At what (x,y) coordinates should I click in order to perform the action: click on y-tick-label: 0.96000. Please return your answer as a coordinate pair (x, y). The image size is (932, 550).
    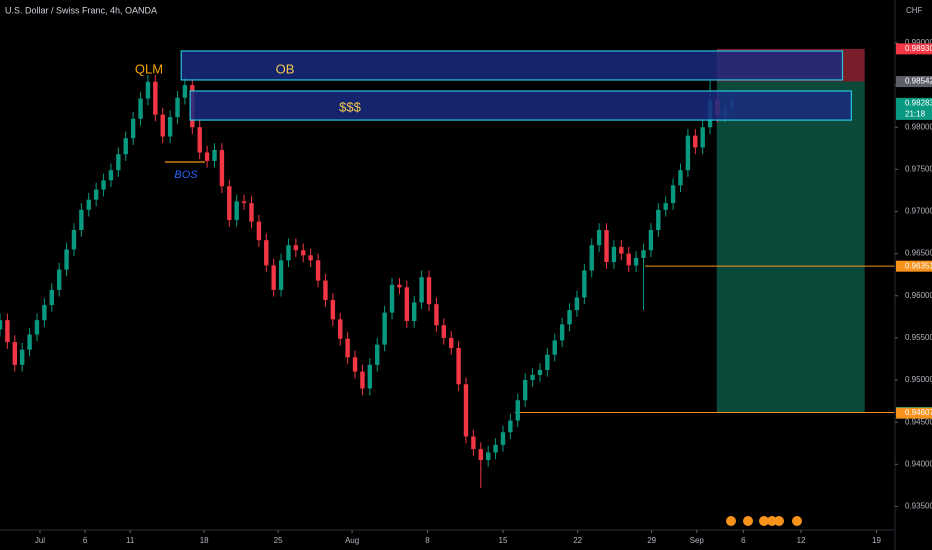
    Looking at the image, I should click on (918, 295).